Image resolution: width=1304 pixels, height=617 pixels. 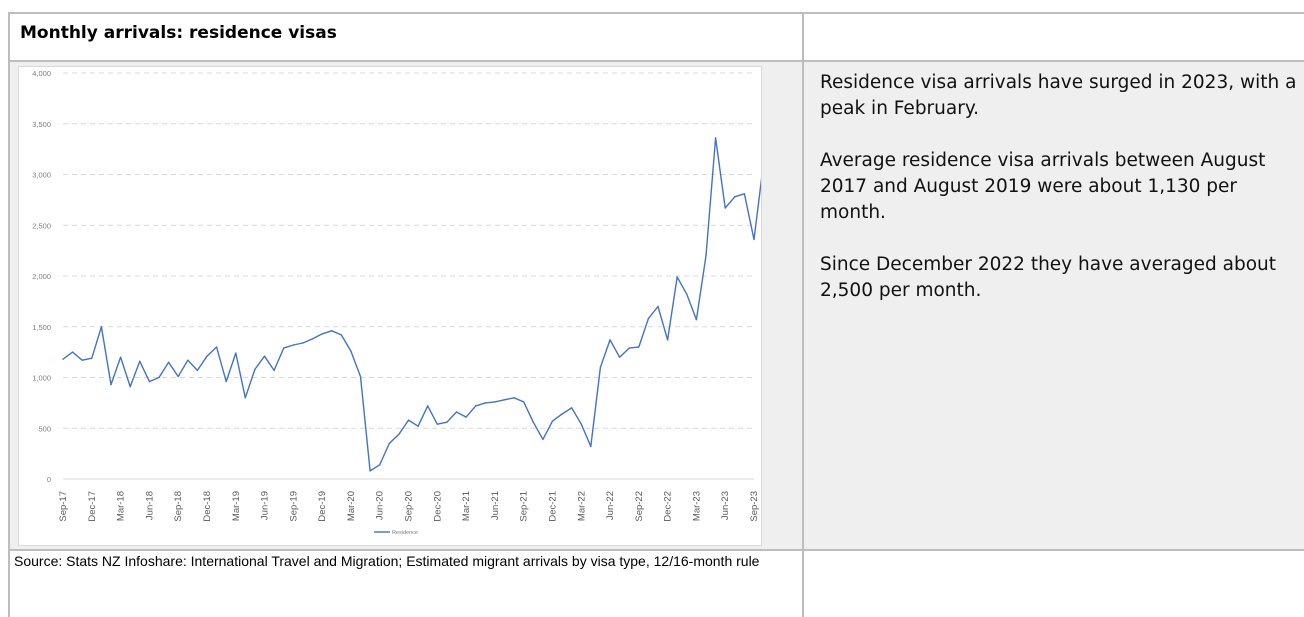 What do you see at coordinates (406, 37) in the screenshot?
I see `title-cell: Monthly arrivals: residence visas` at bounding box center [406, 37].